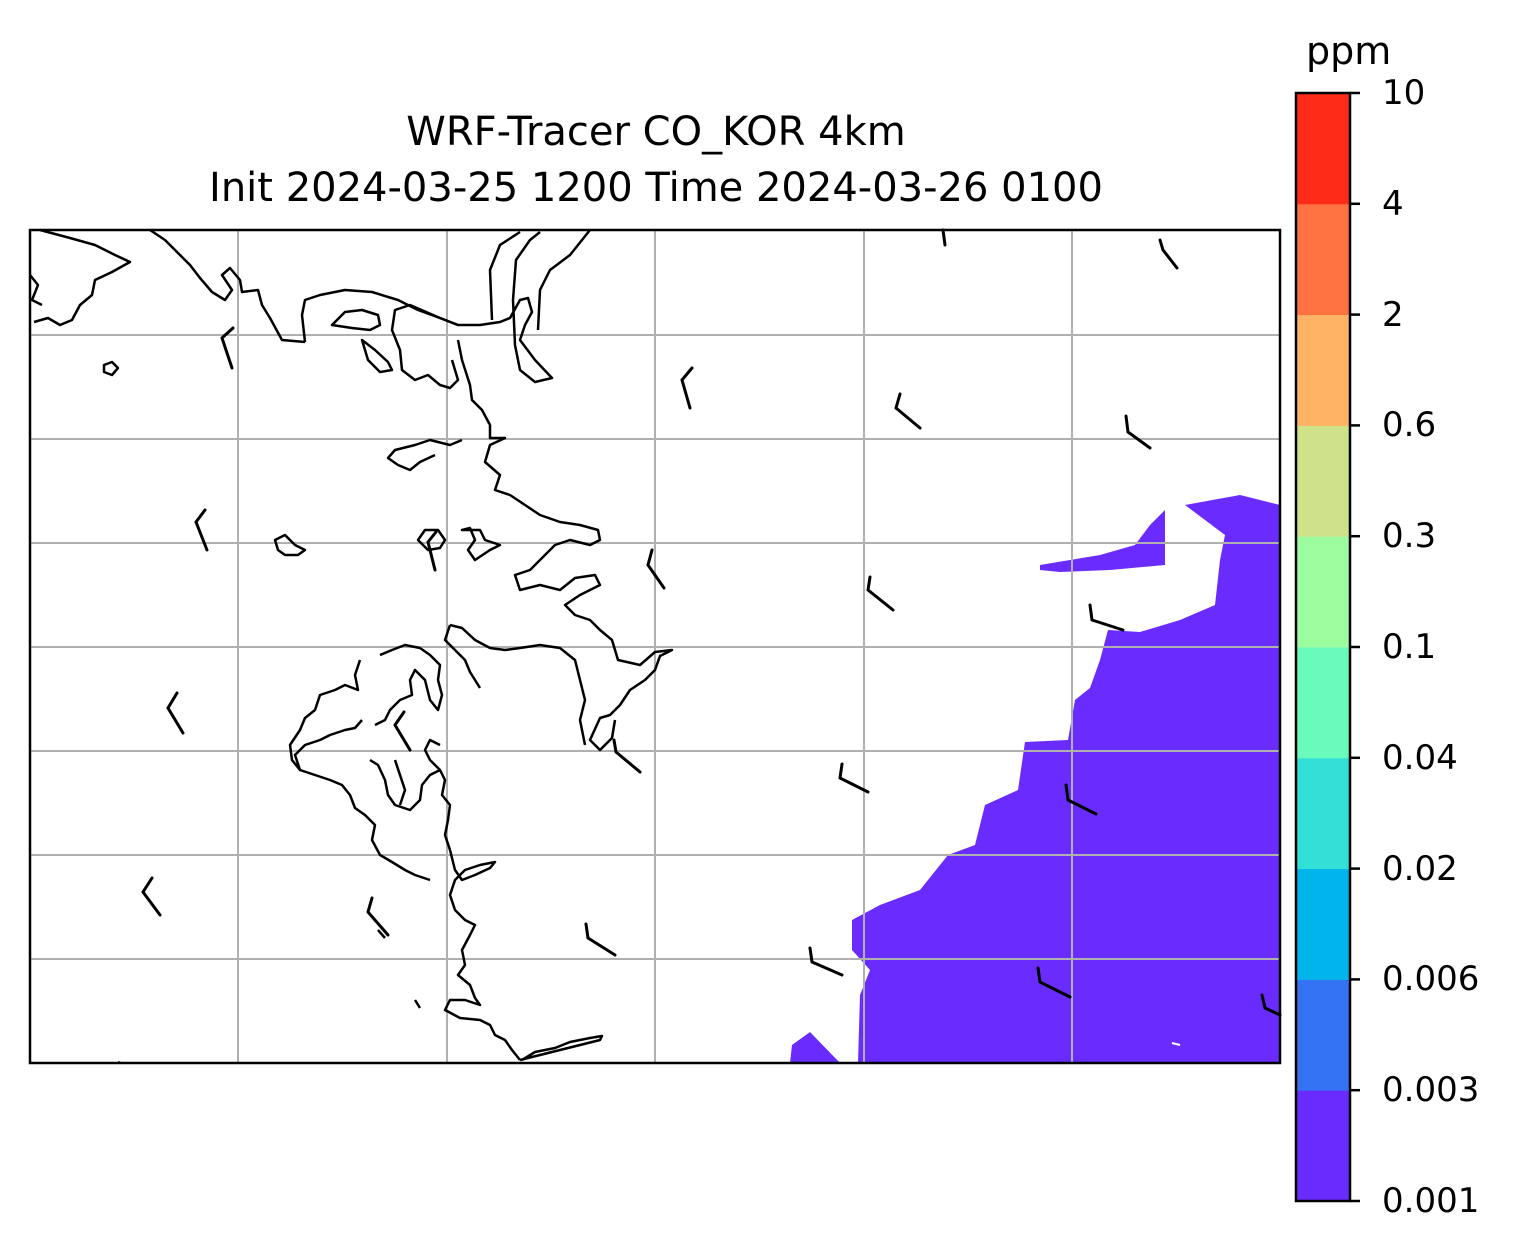 This screenshot has height=1256, width=1528. What do you see at coordinates (1409, 647) in the screenshot?
I see `colorbar-tick-label: 0.1` at bounding box center [1409, 647].